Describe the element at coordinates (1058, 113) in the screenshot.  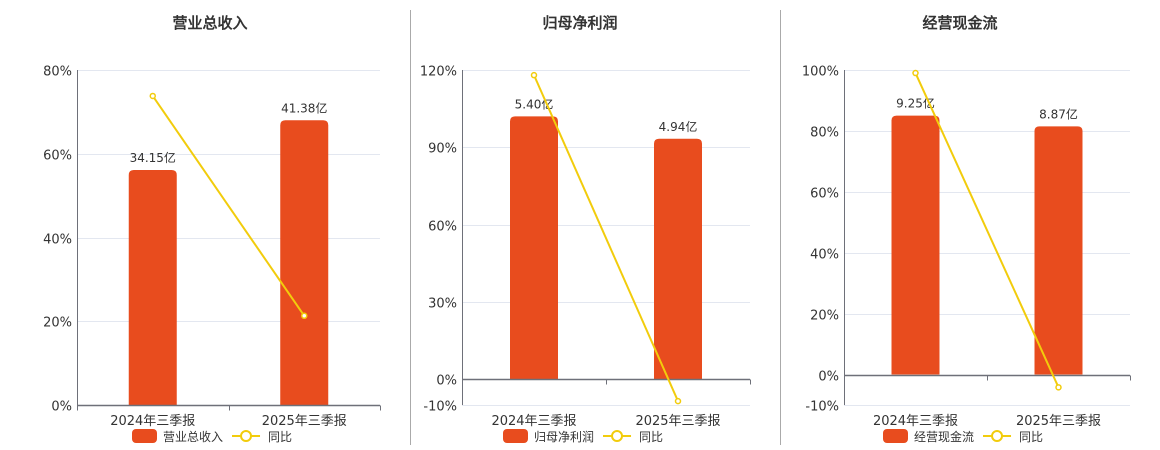
I see `bar-data-label: 8.87亿` at that location.